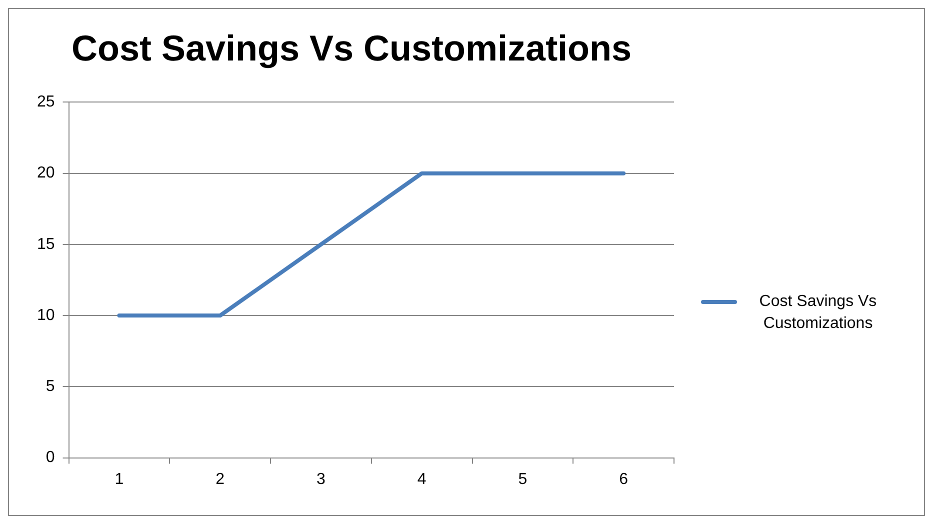  I want to click on y-tick-label: 25, so click(46, 102).